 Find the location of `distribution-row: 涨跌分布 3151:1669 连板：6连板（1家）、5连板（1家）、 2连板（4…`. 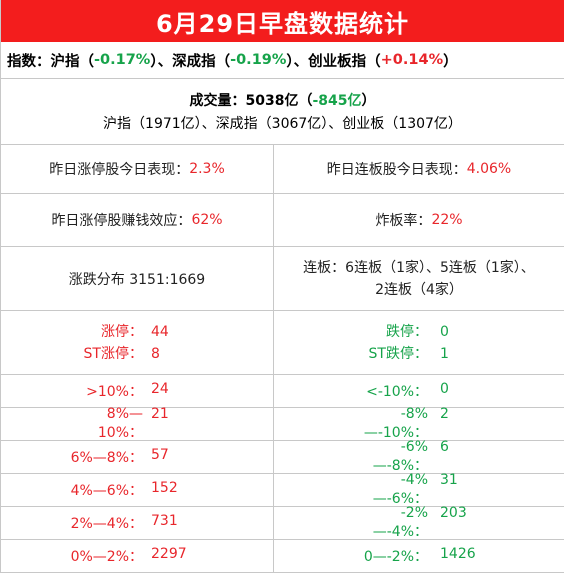

distribution-row: 涨跌分布 3151:1669 连板：6连板（1家）、5连板（1家）、 2连板（4… is located at coordinates (282, 279).